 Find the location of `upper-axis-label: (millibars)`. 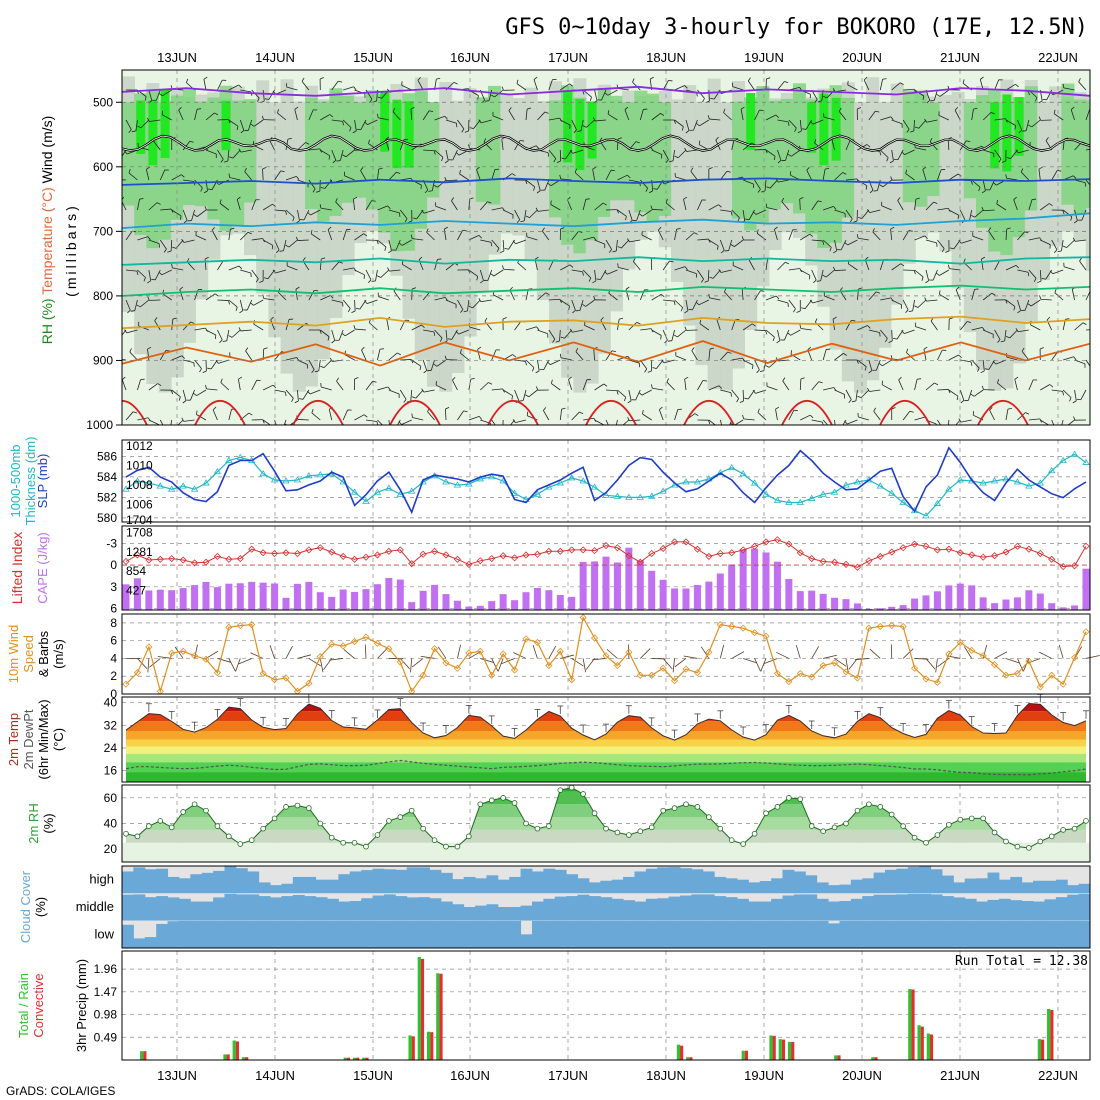

upper-axis-label: (millibars) is located at coordinates (71, 250).